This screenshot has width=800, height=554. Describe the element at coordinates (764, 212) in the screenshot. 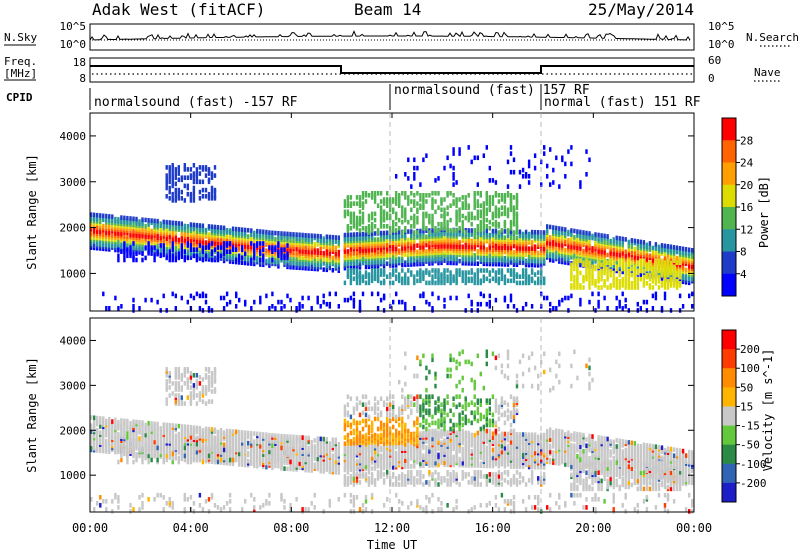

I see `power-colorbar-label: Power [dB]` at that location.